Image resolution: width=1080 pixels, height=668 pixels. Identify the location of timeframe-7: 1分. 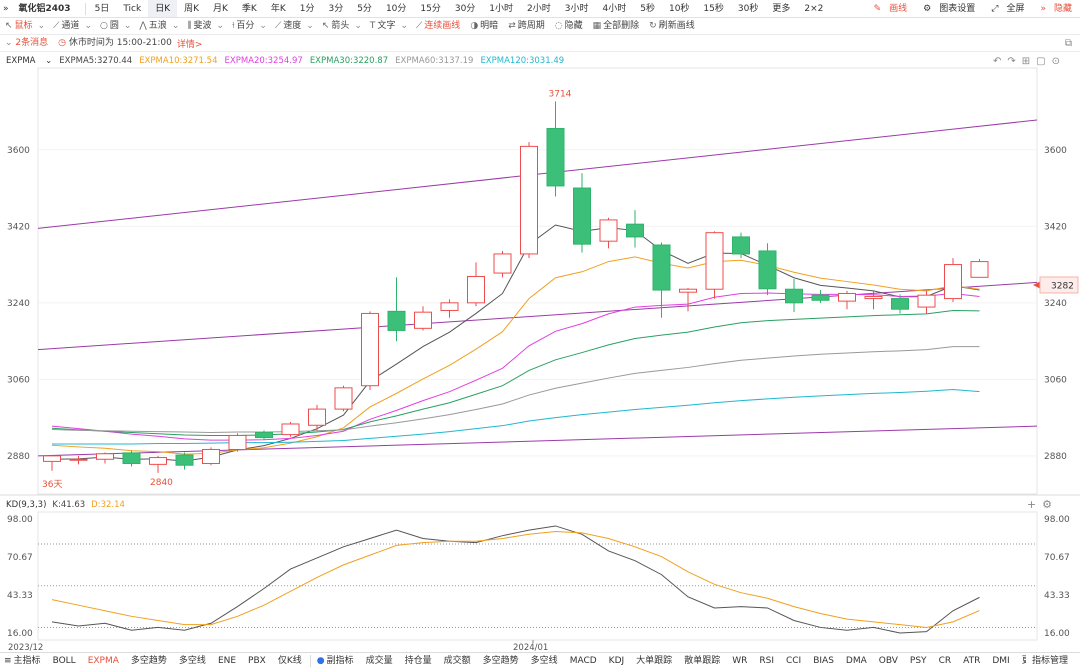
(307, 8).